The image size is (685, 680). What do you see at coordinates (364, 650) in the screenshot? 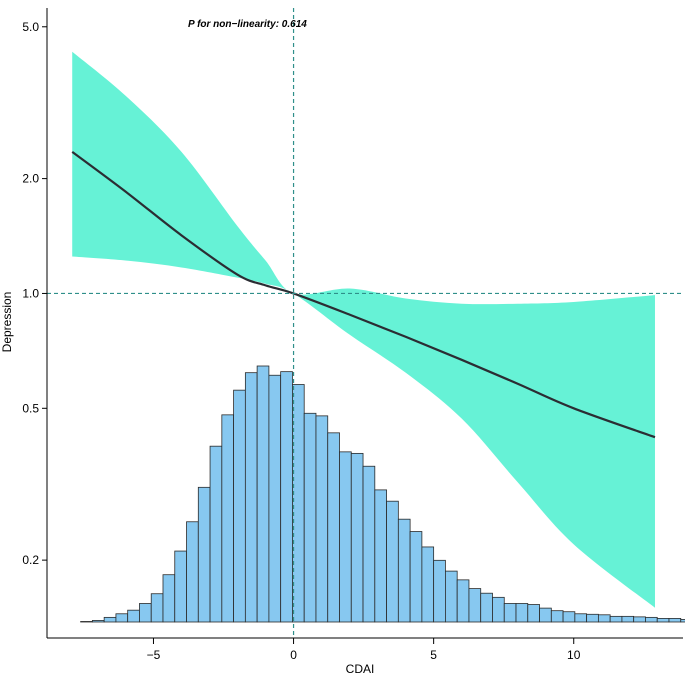
I see `x-ticks: −5 0 5 10` at bounding box center [364, 650].